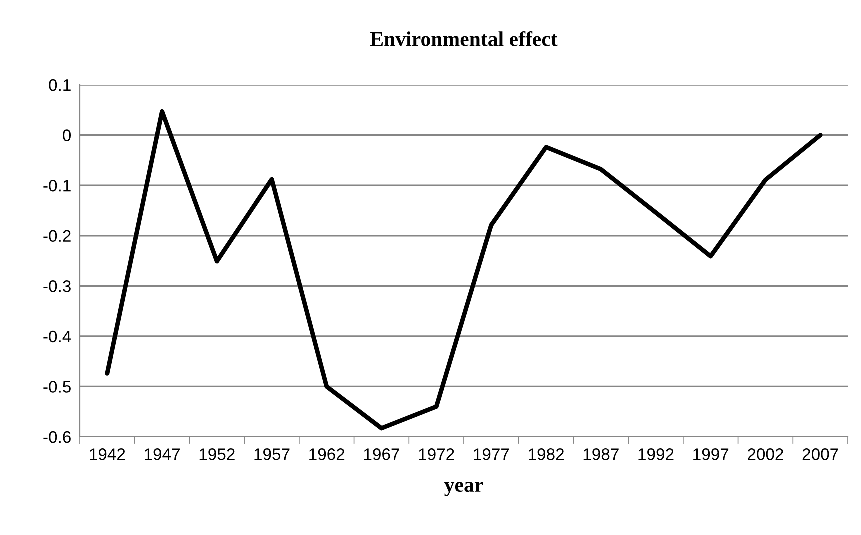 The image size is (861, 535). Describe the element at coordinates (492, 454) in the screenshot. I see `x-tick-label: 1977` at that location.